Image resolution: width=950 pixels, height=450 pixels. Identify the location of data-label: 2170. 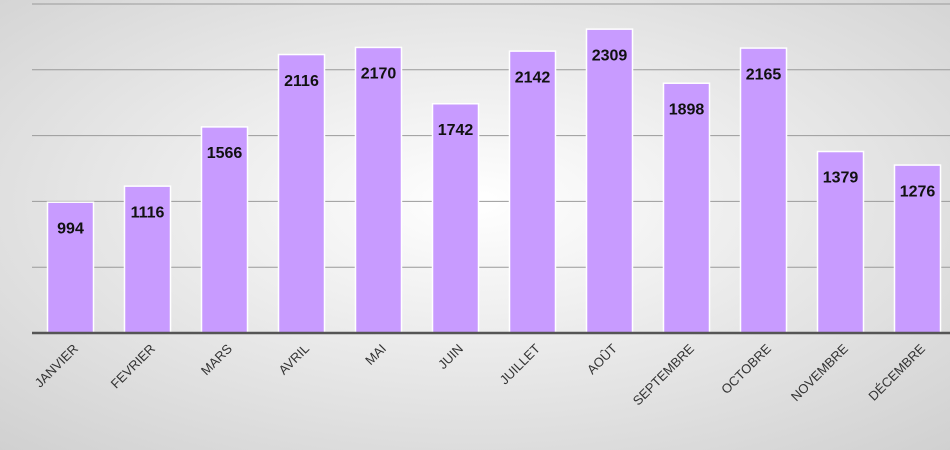
(379, 74).